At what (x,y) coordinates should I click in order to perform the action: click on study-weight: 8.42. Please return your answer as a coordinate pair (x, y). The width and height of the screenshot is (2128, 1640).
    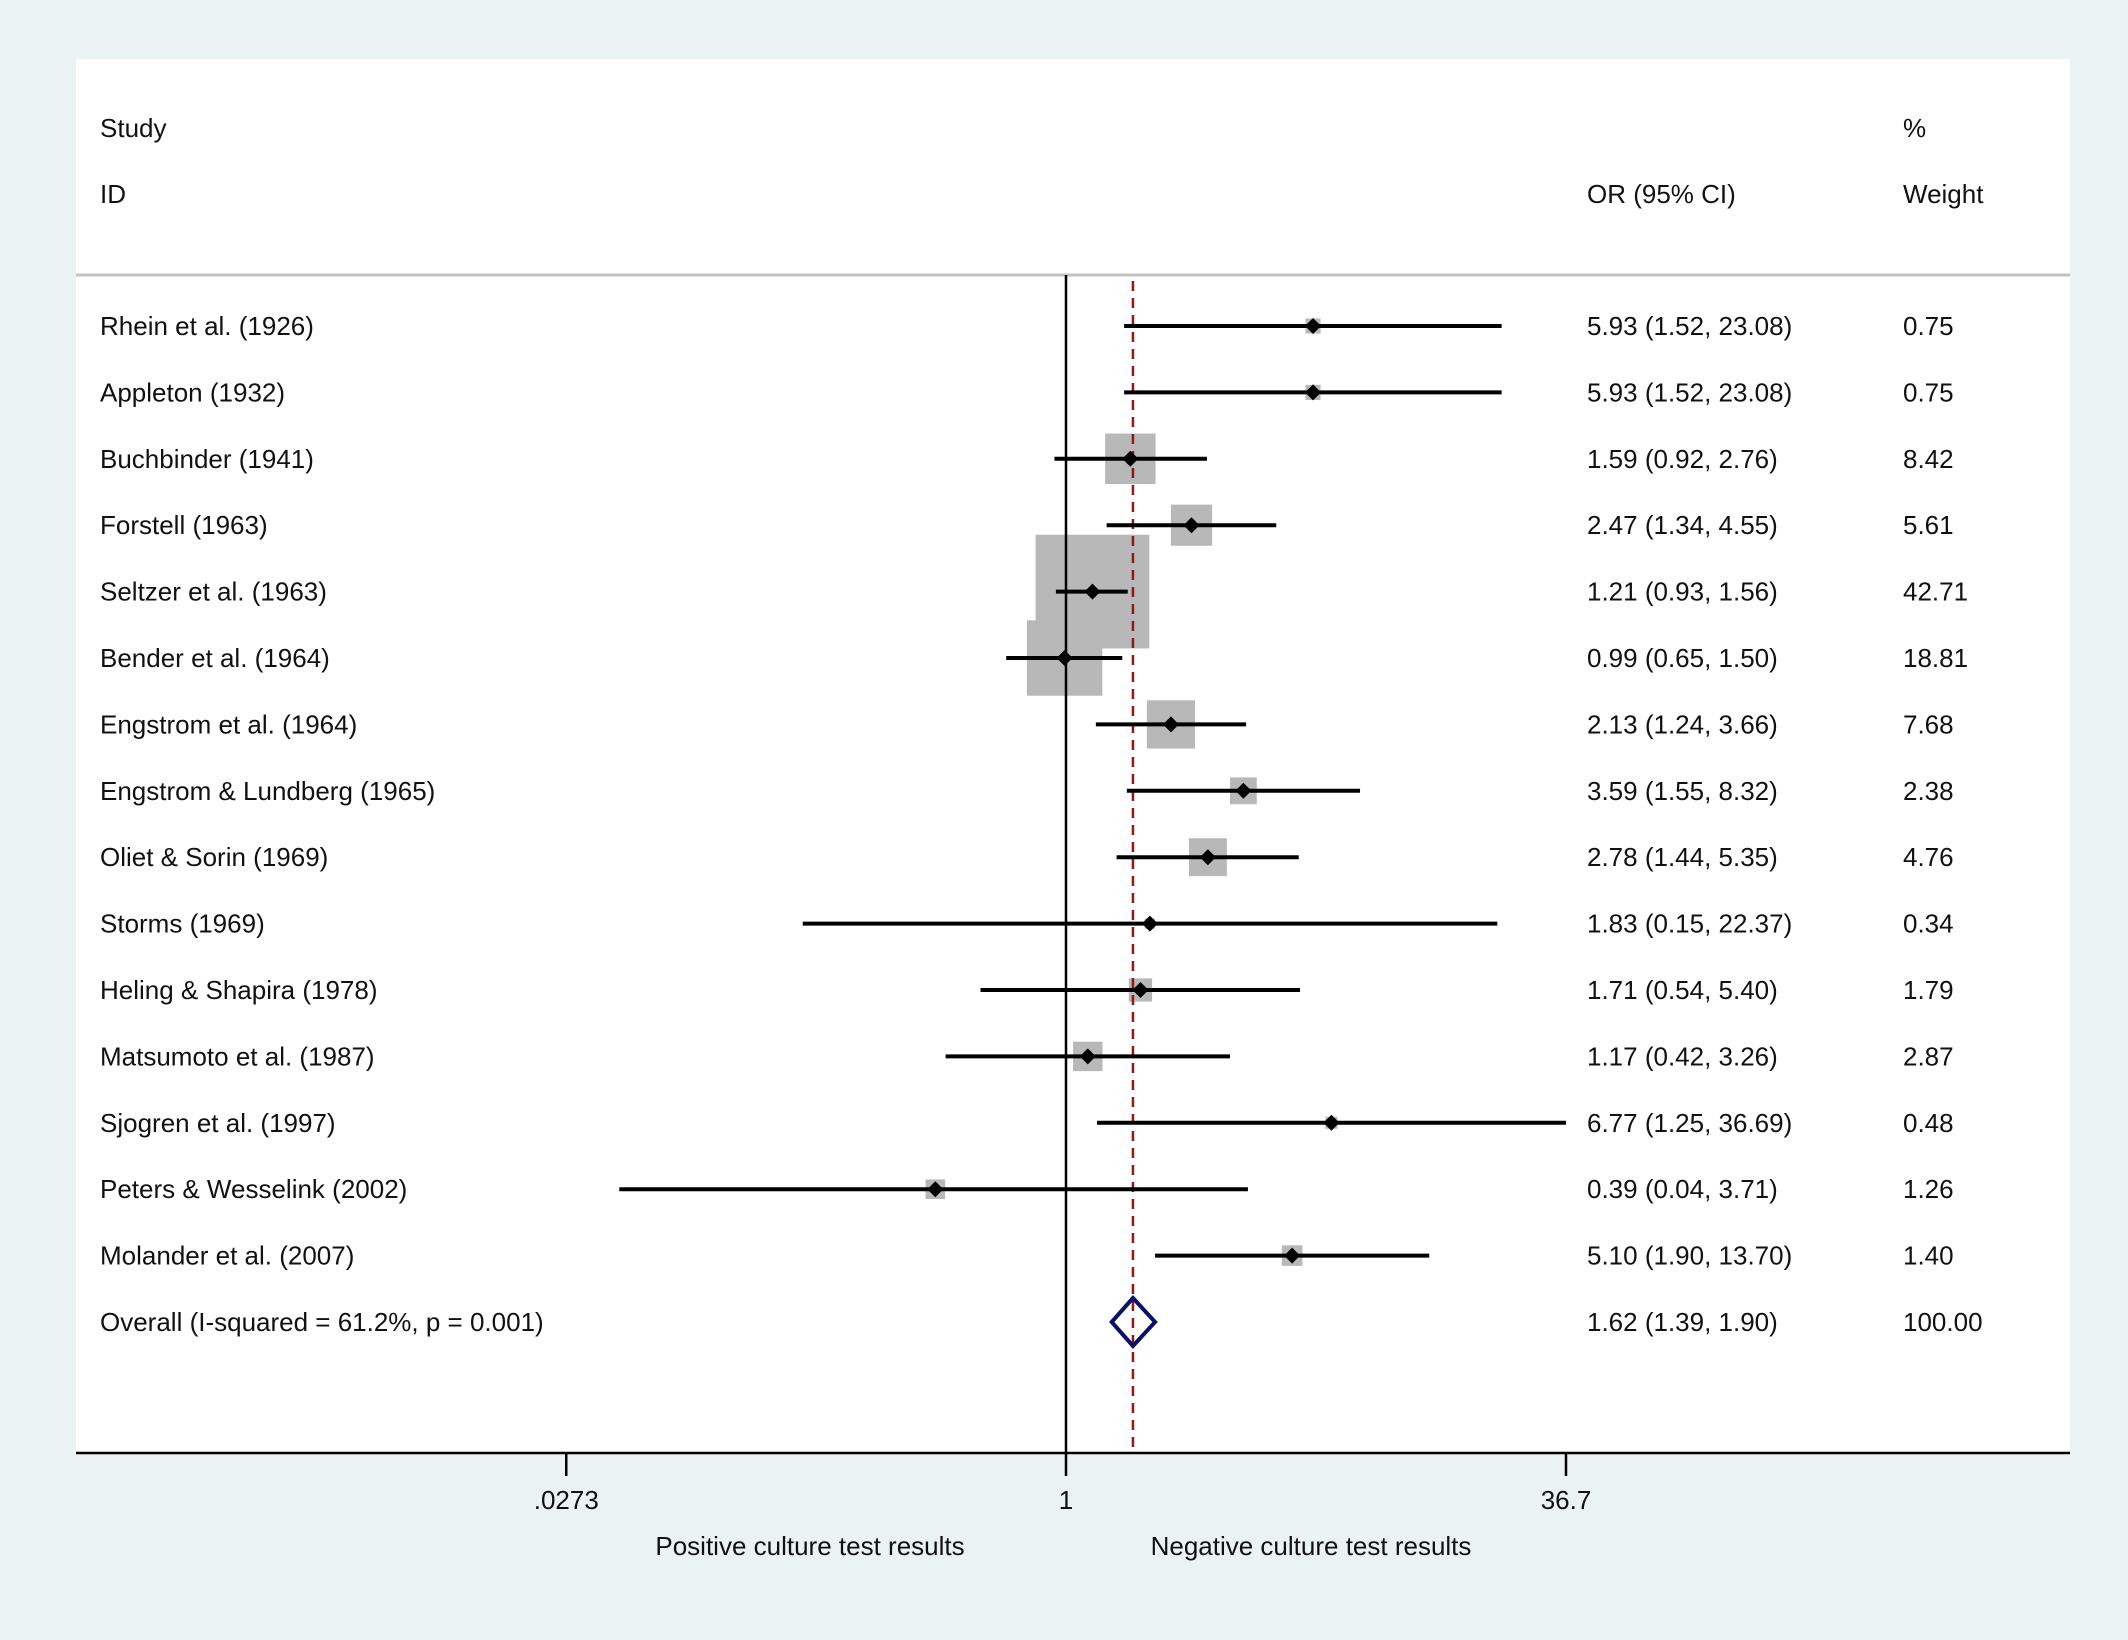
    Looking at the image, I should click on (1928, 459).